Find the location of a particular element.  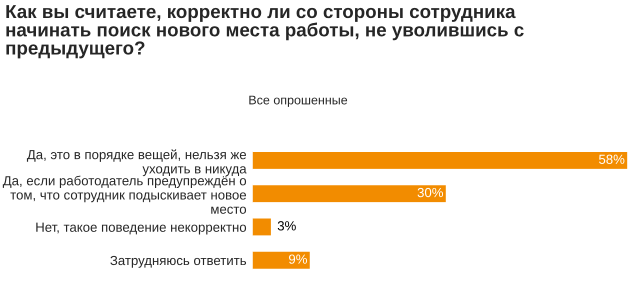

data-label: 9% is located at coordinates (298, 259).